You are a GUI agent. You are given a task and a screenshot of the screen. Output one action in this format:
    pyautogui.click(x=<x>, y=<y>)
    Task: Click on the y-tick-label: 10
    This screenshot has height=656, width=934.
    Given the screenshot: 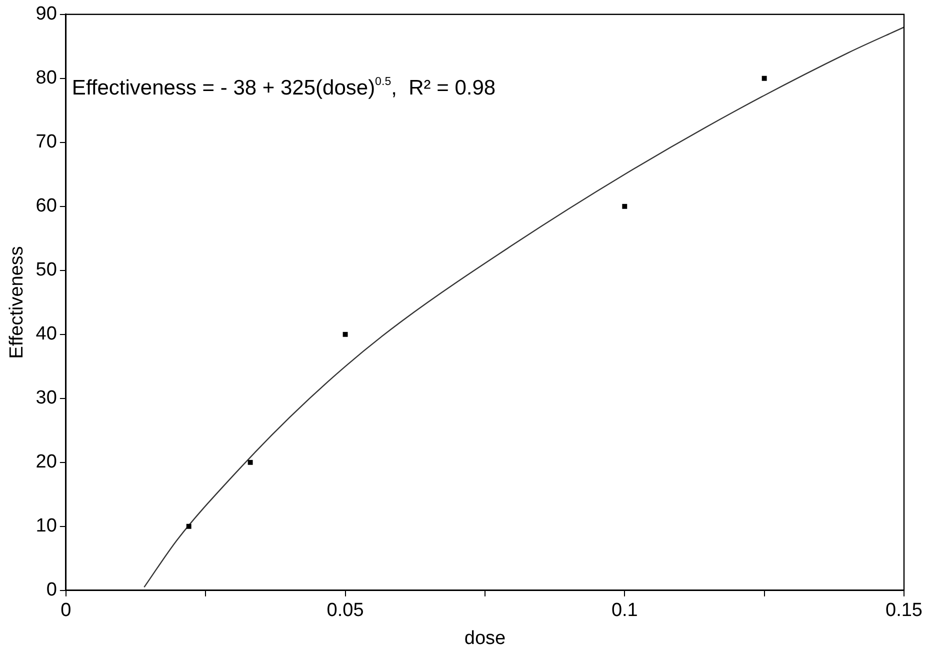 What is the action you would take?
    pyautogui.click(x=46, y=526)
    